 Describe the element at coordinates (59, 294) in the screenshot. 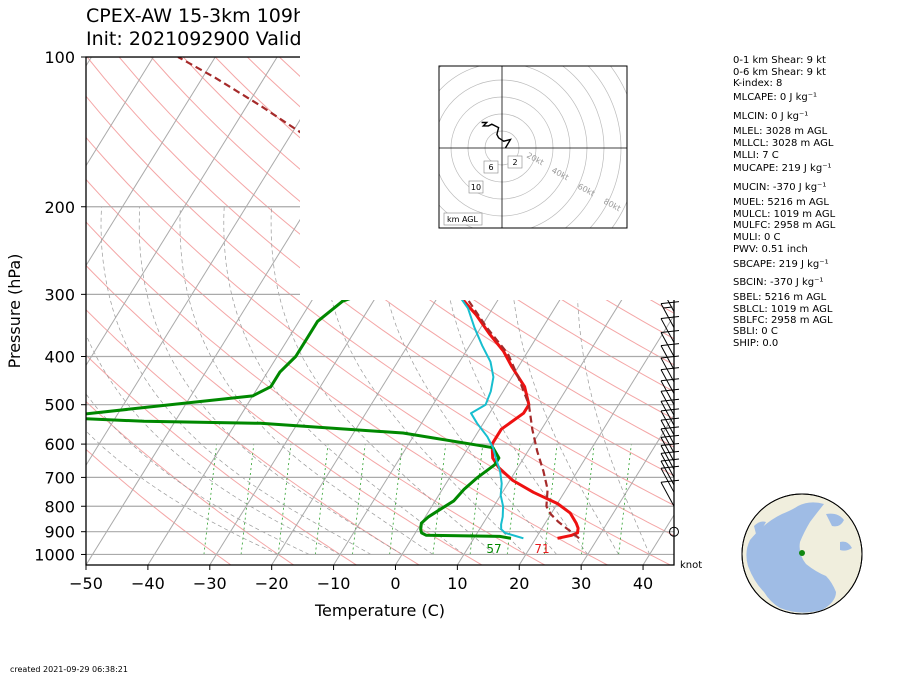

I see `y-tick-label: 300` at that location.